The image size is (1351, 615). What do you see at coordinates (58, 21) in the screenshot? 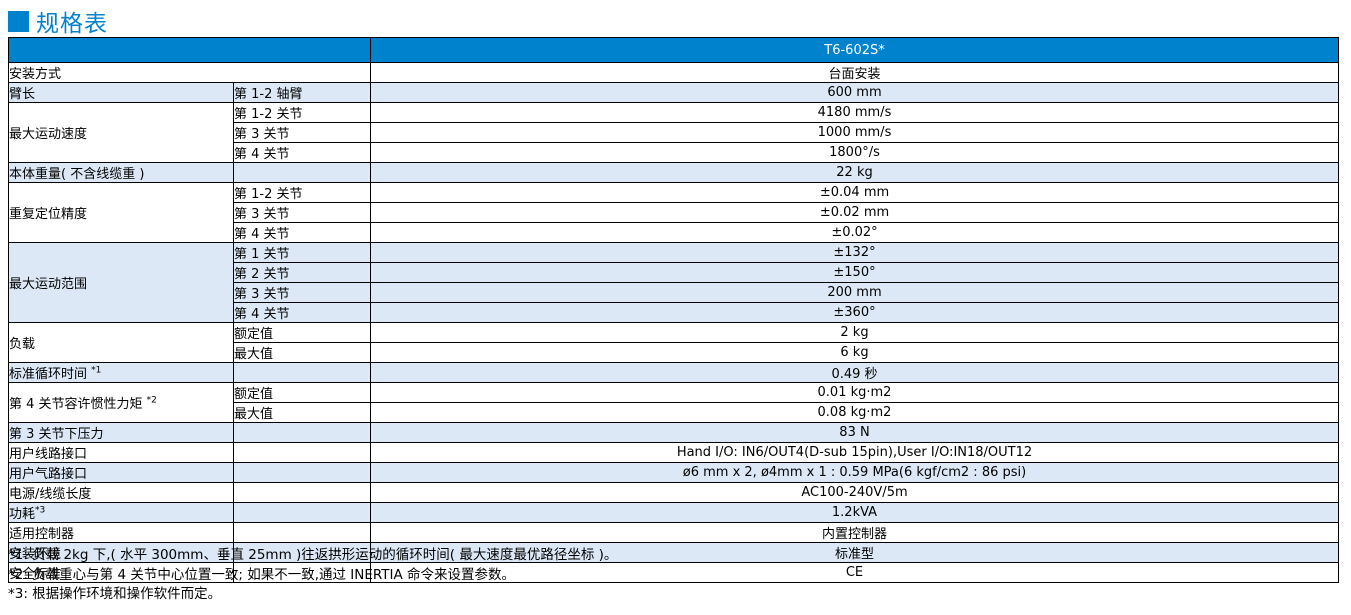
I see `section-title: 规格表` at bounding box center [58, 21].